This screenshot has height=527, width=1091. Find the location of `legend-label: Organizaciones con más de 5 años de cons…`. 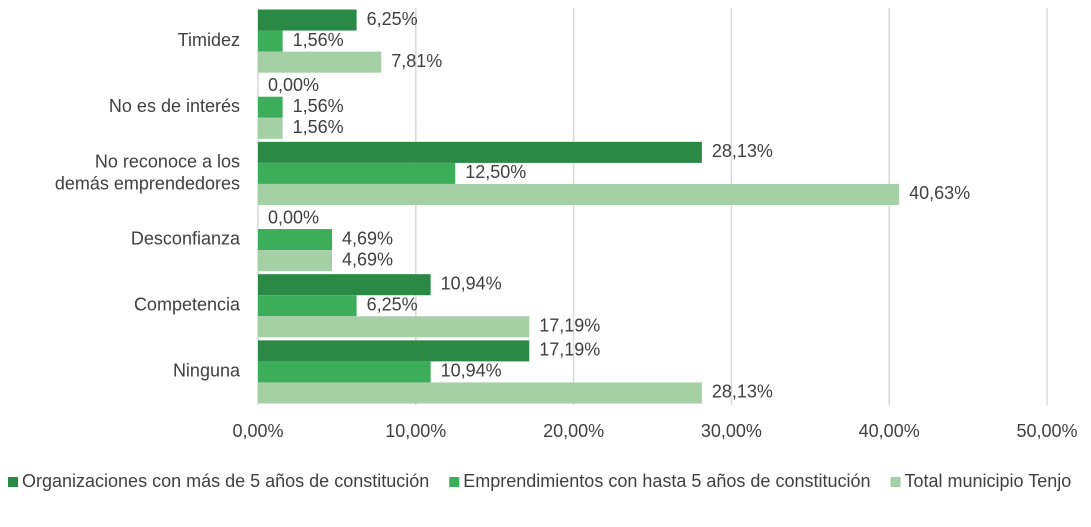

legend-label: Organizaciones con más de 5 años de cons… is located at coordinates (225, 481).